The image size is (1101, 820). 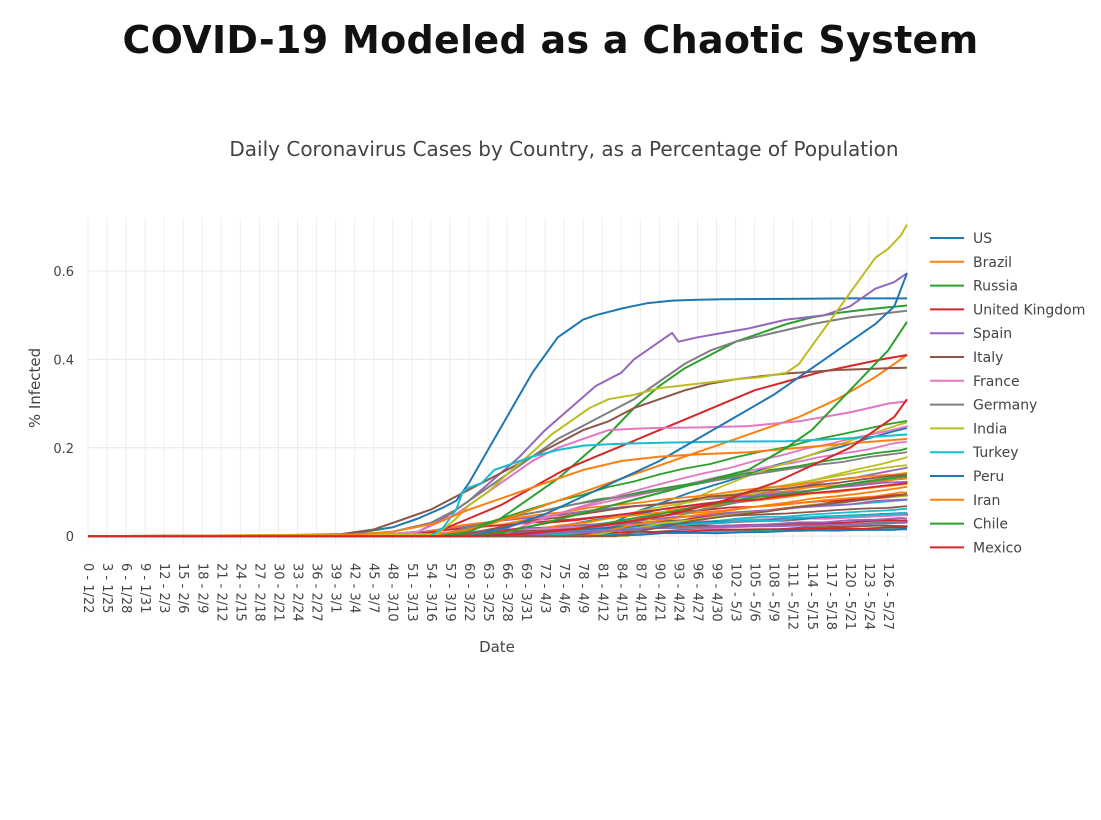 I want to click on x-tick-label: 72 - 4/3, so click(x=544, y=588).